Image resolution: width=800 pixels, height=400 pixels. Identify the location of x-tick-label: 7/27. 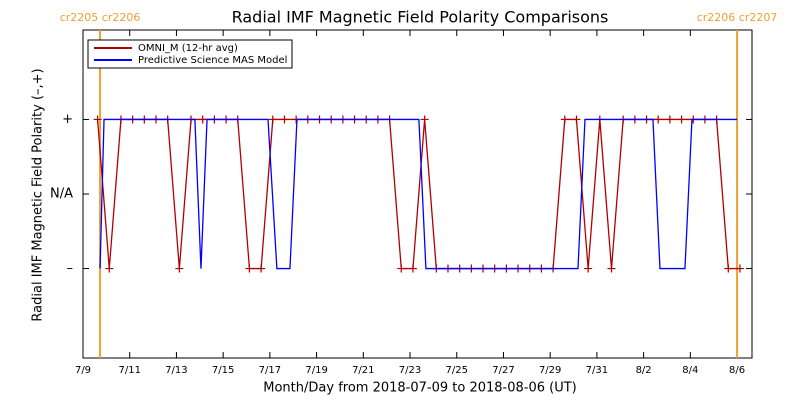
(503, 370).